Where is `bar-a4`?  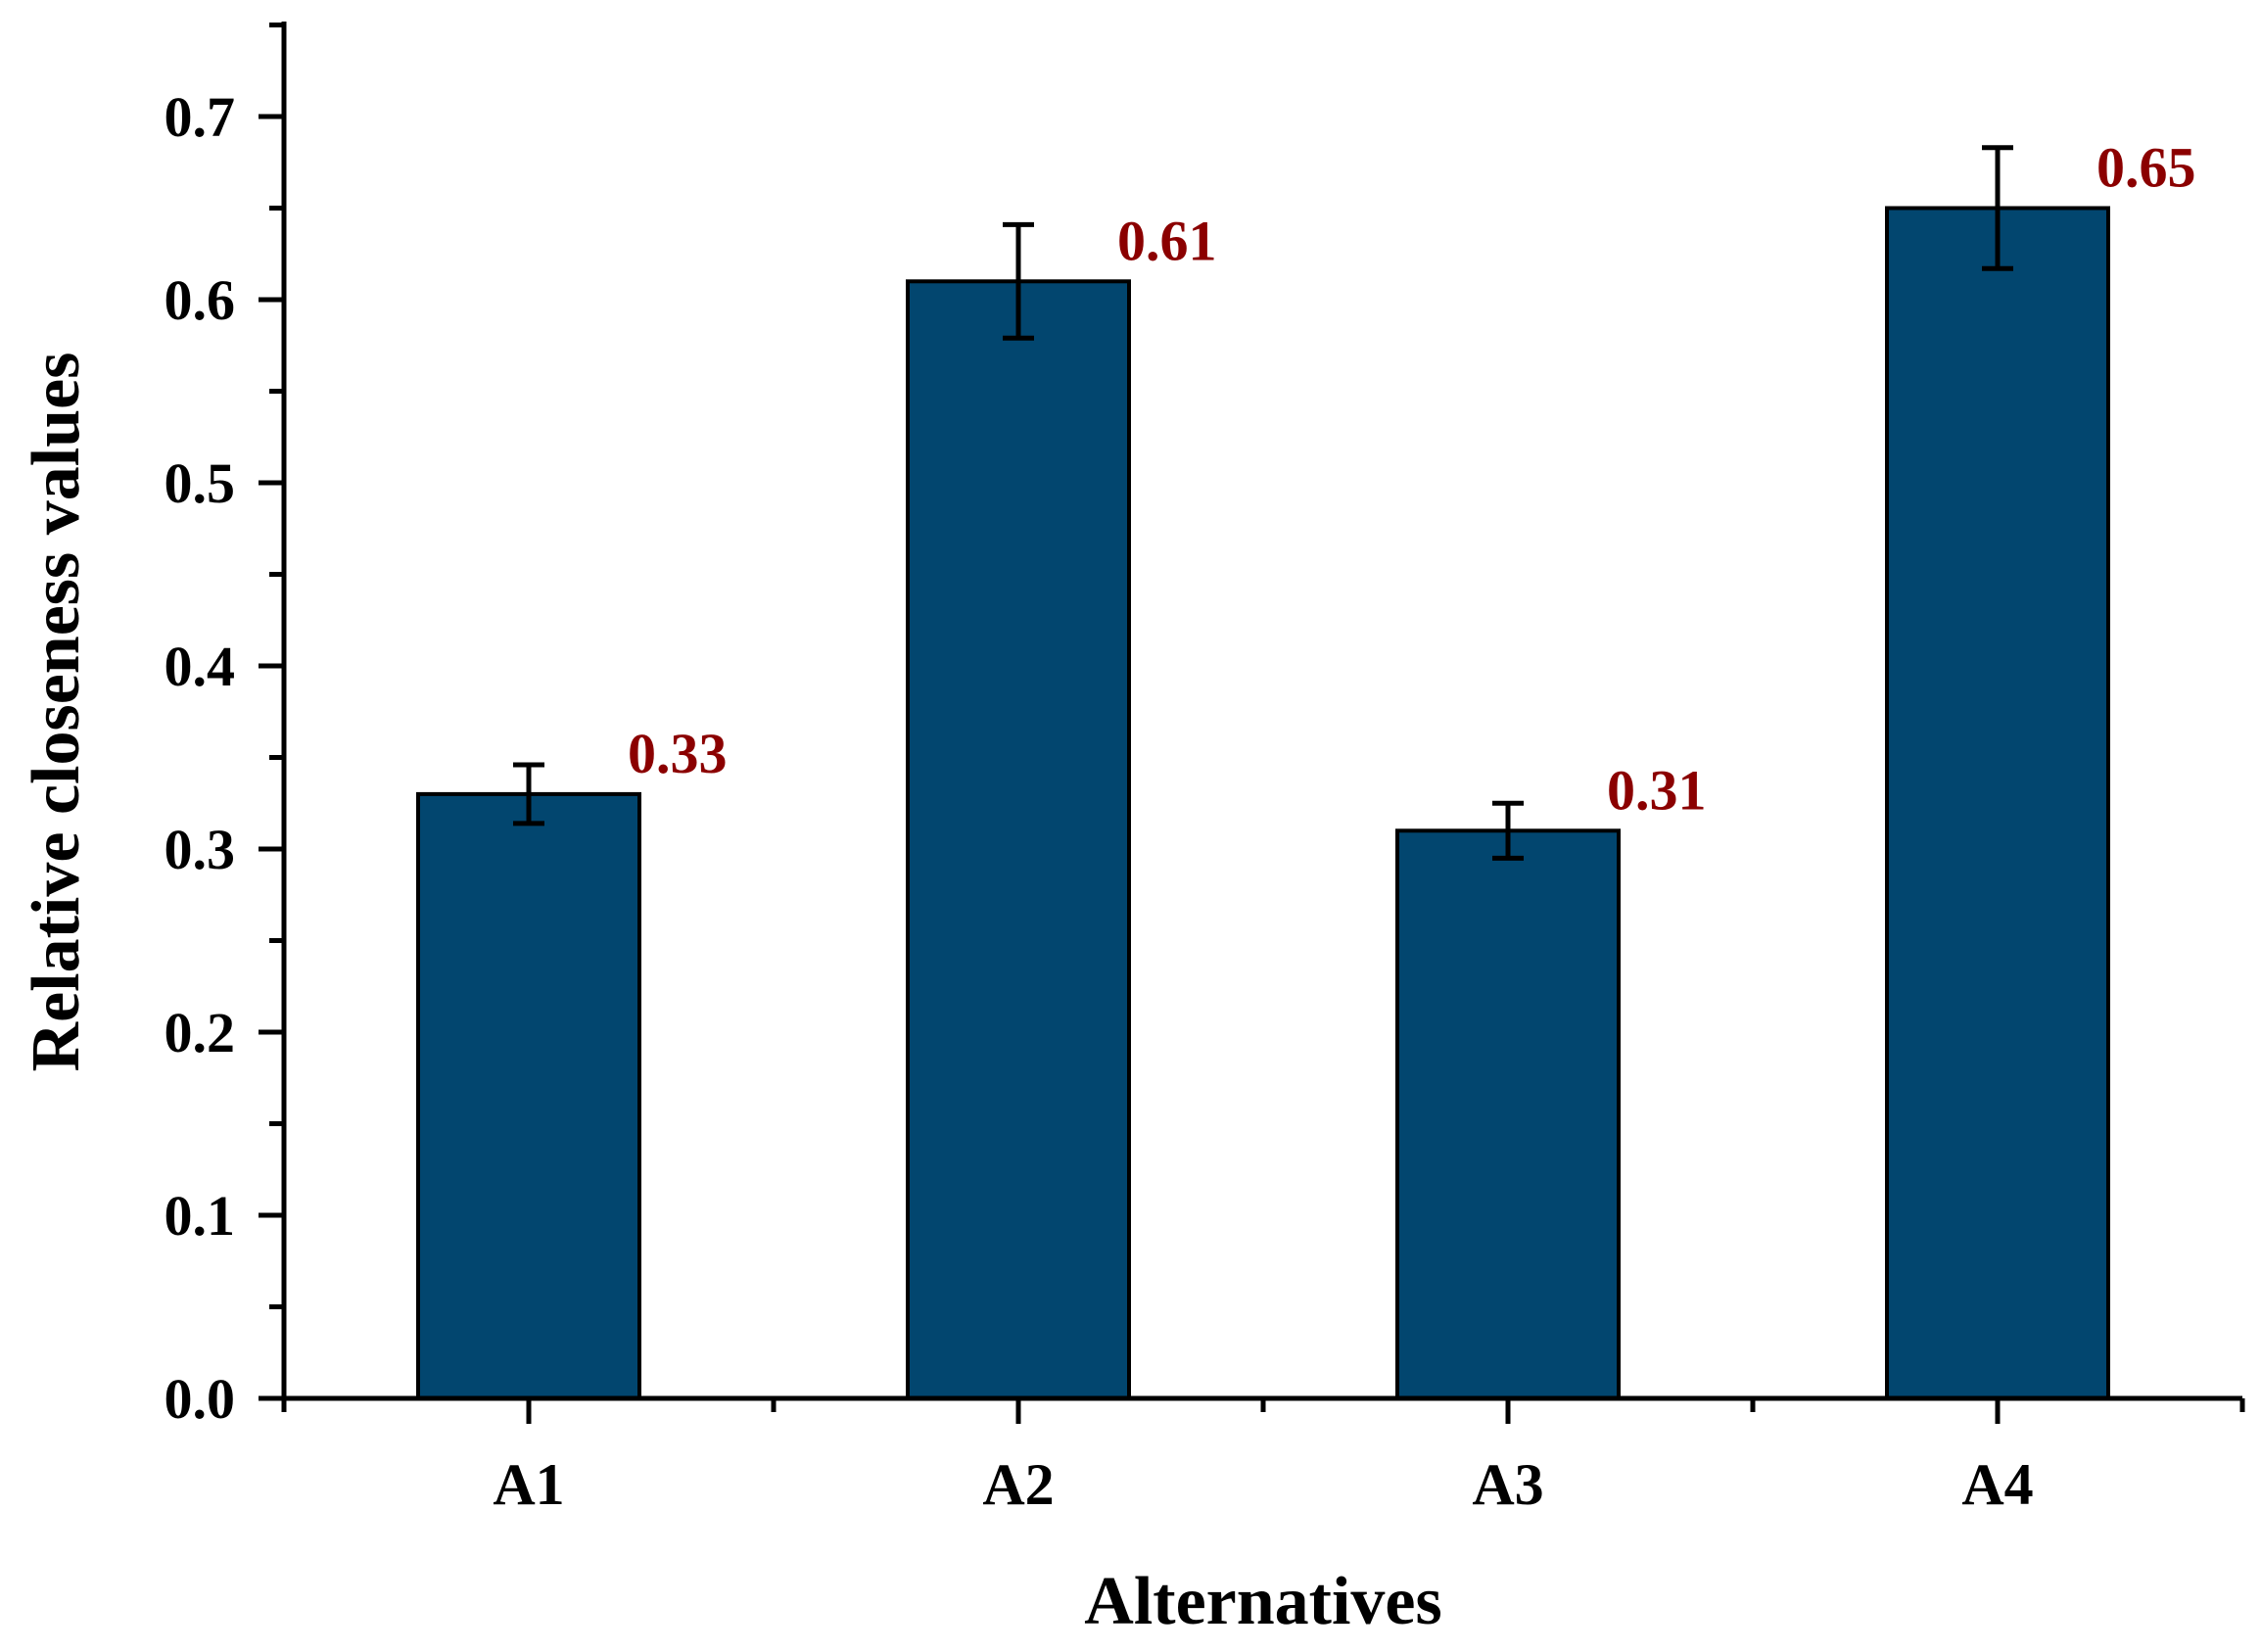 bar-a4 is located at coordinates (1997, 803).